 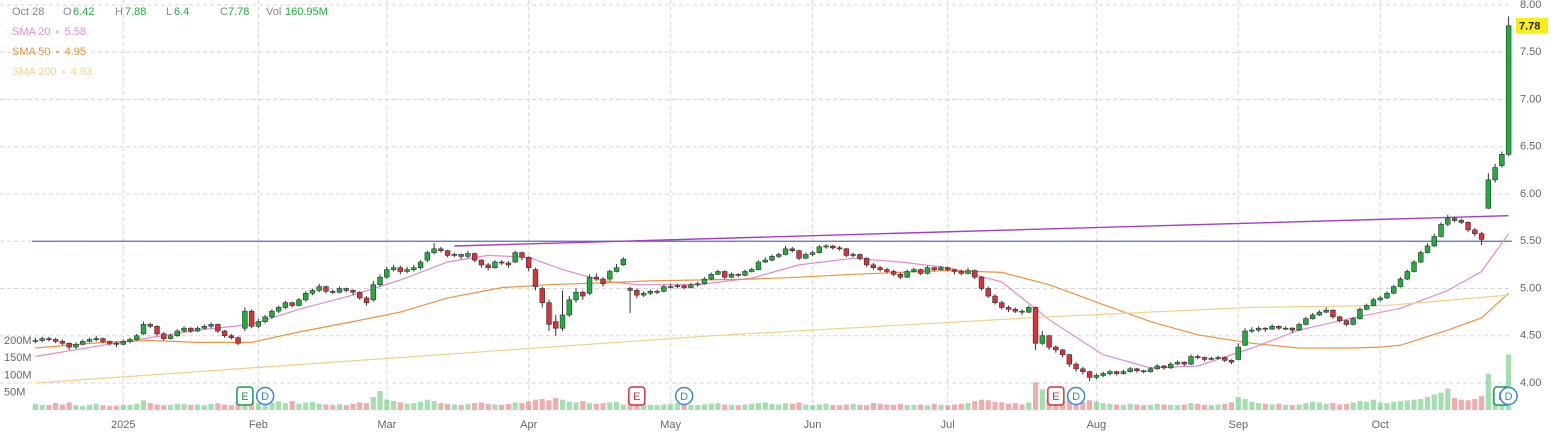 What do you see at coordinates (18, 375) in the screenshot?
I see `volume-tick-label: 100M` at bounding box center [18, 375].